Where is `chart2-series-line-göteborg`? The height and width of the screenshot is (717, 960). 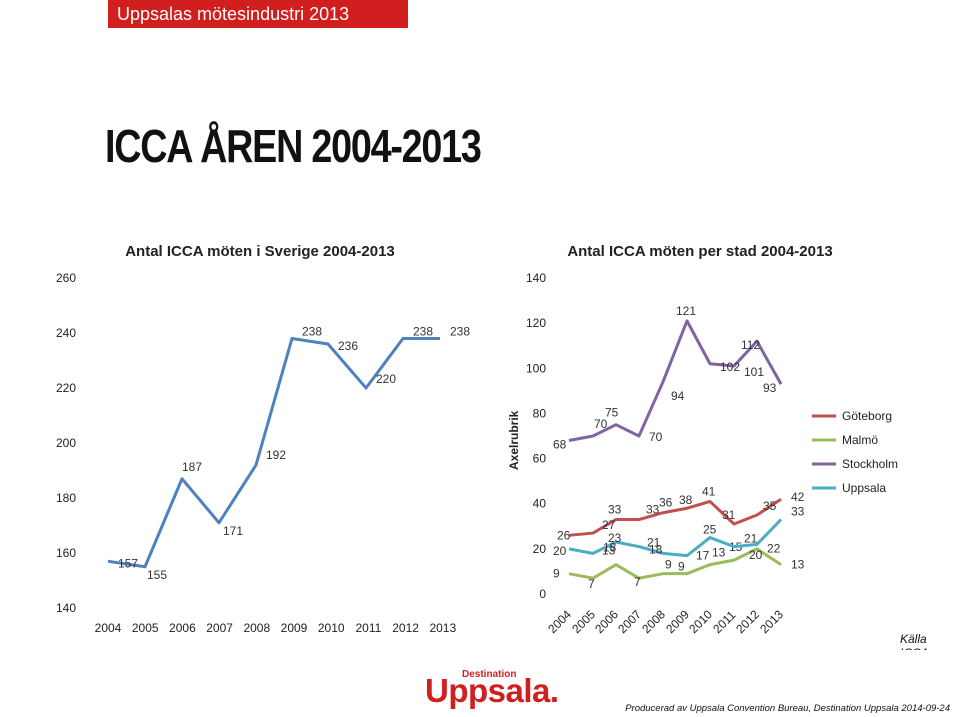 chart2-series-line-göteborg is located at coordinates (675, 517).